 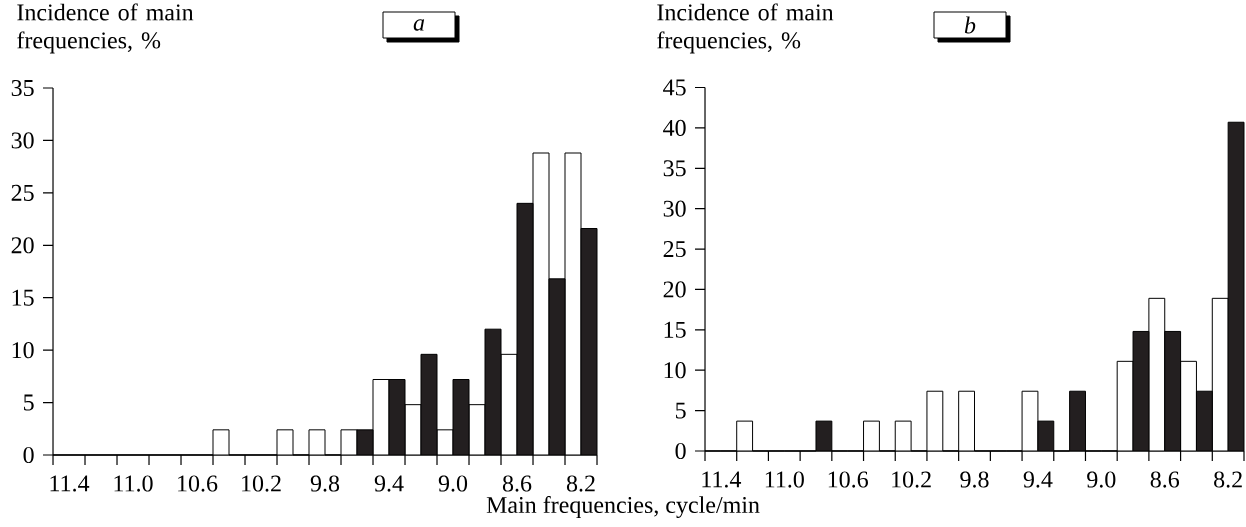 What do you see at coordinates (674, 87) in the screenshot?
I see `y-tick-label: 45` at bounding box center [674, 87].